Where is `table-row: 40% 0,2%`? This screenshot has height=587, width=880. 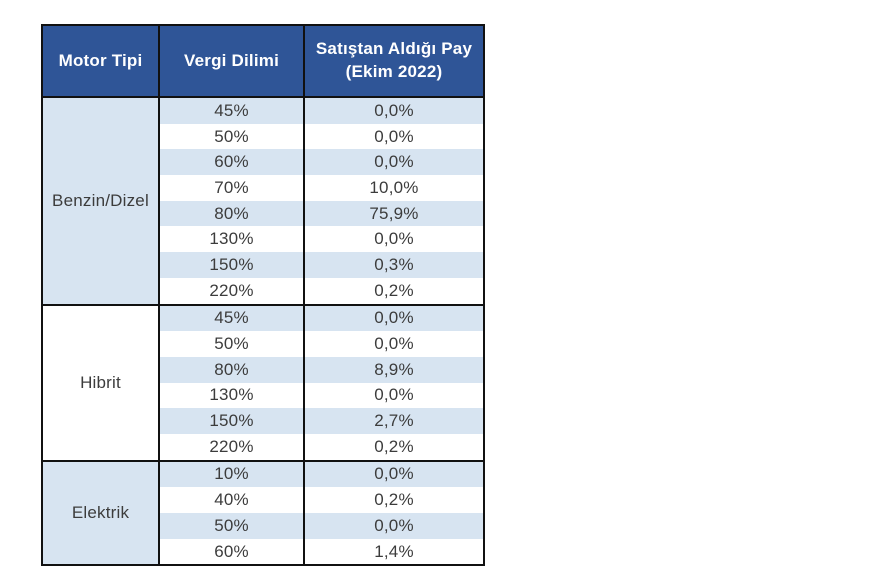
table-row: 40% 0,2% is located at coordinates (263, 500).